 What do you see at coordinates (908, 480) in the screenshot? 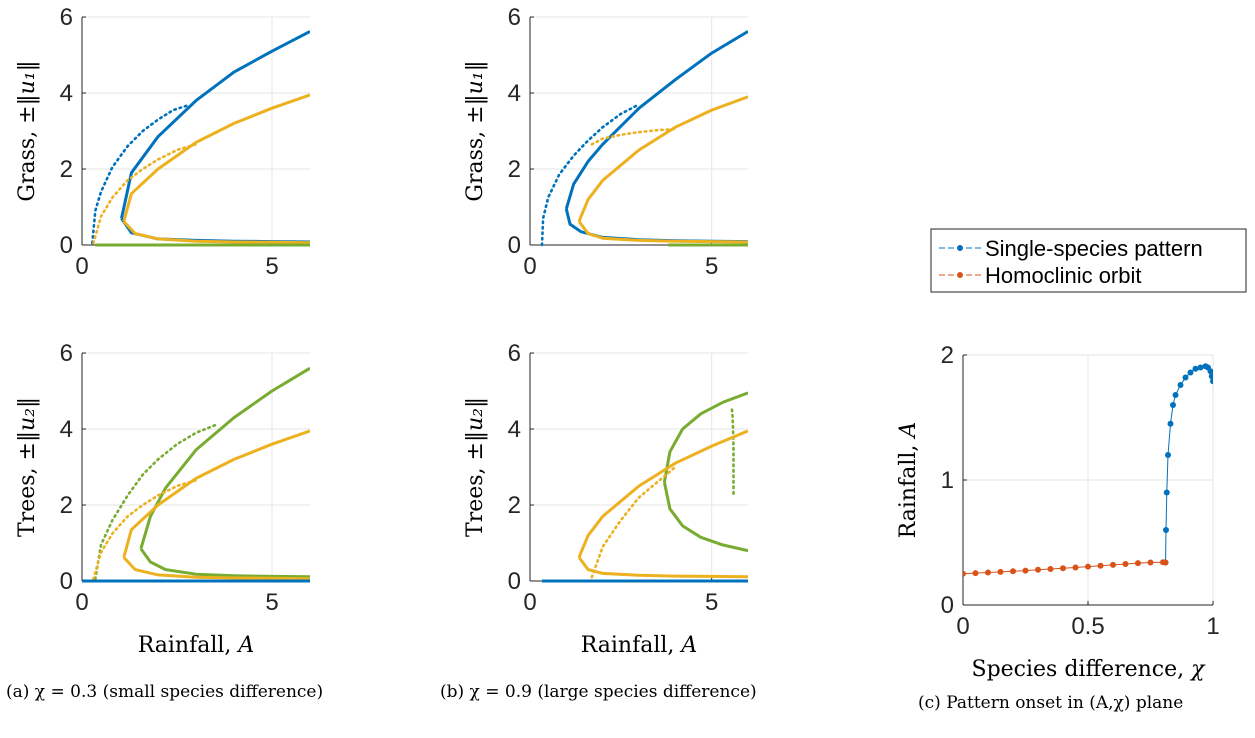
I see `y-axis-label: Rainfall, A` at bounding box center [908, 480].